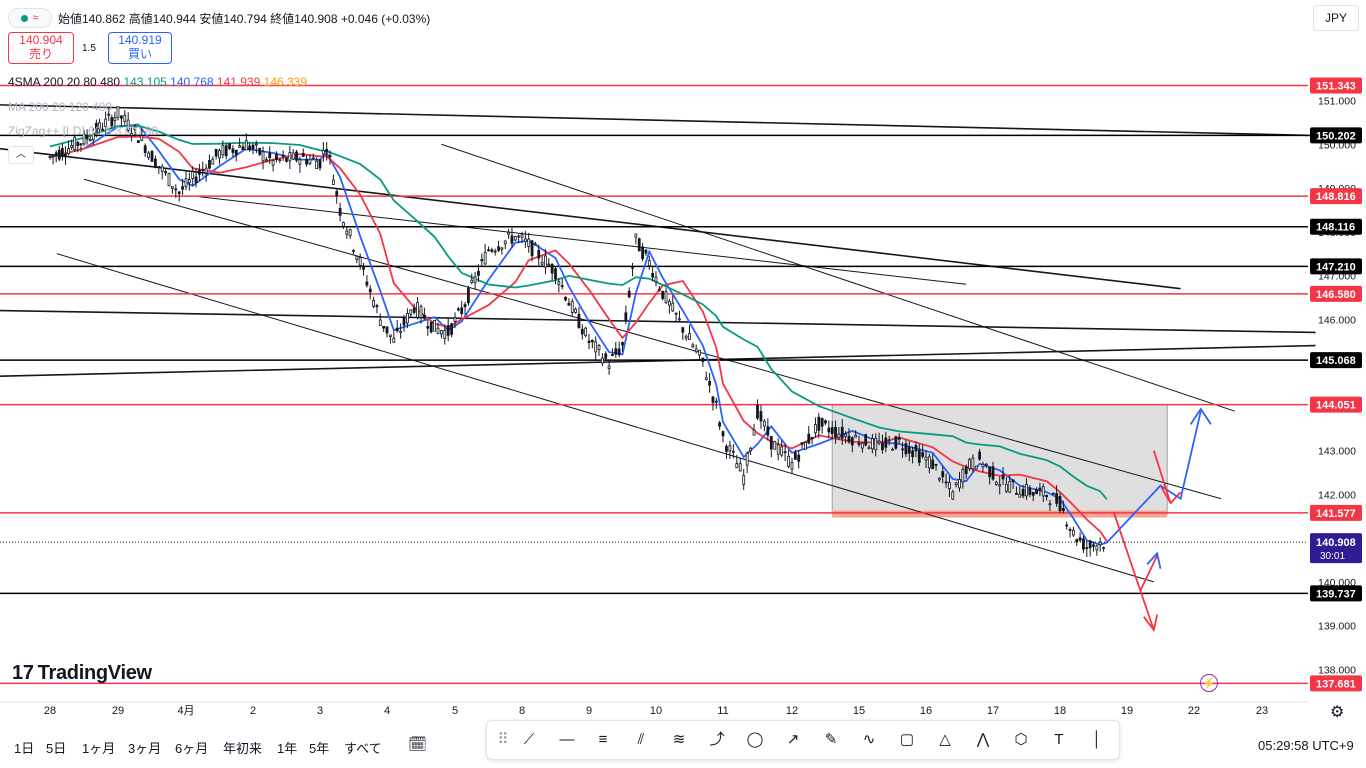 The height and width of the screenshot is (768, 1366). I want to click on time-tick-label: 2, so click(253, 711).